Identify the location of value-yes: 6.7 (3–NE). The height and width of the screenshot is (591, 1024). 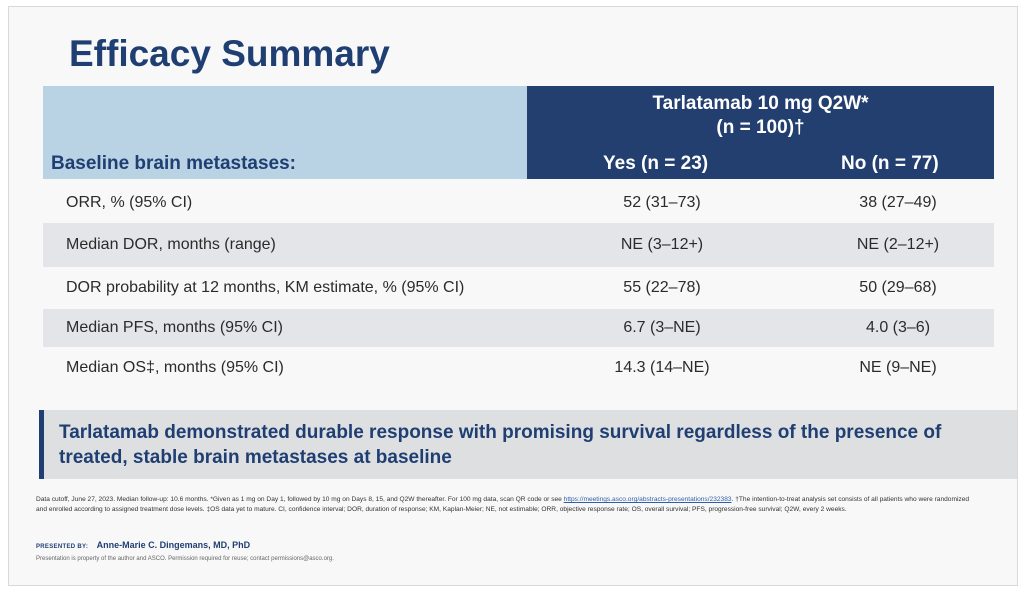
(662, 327).